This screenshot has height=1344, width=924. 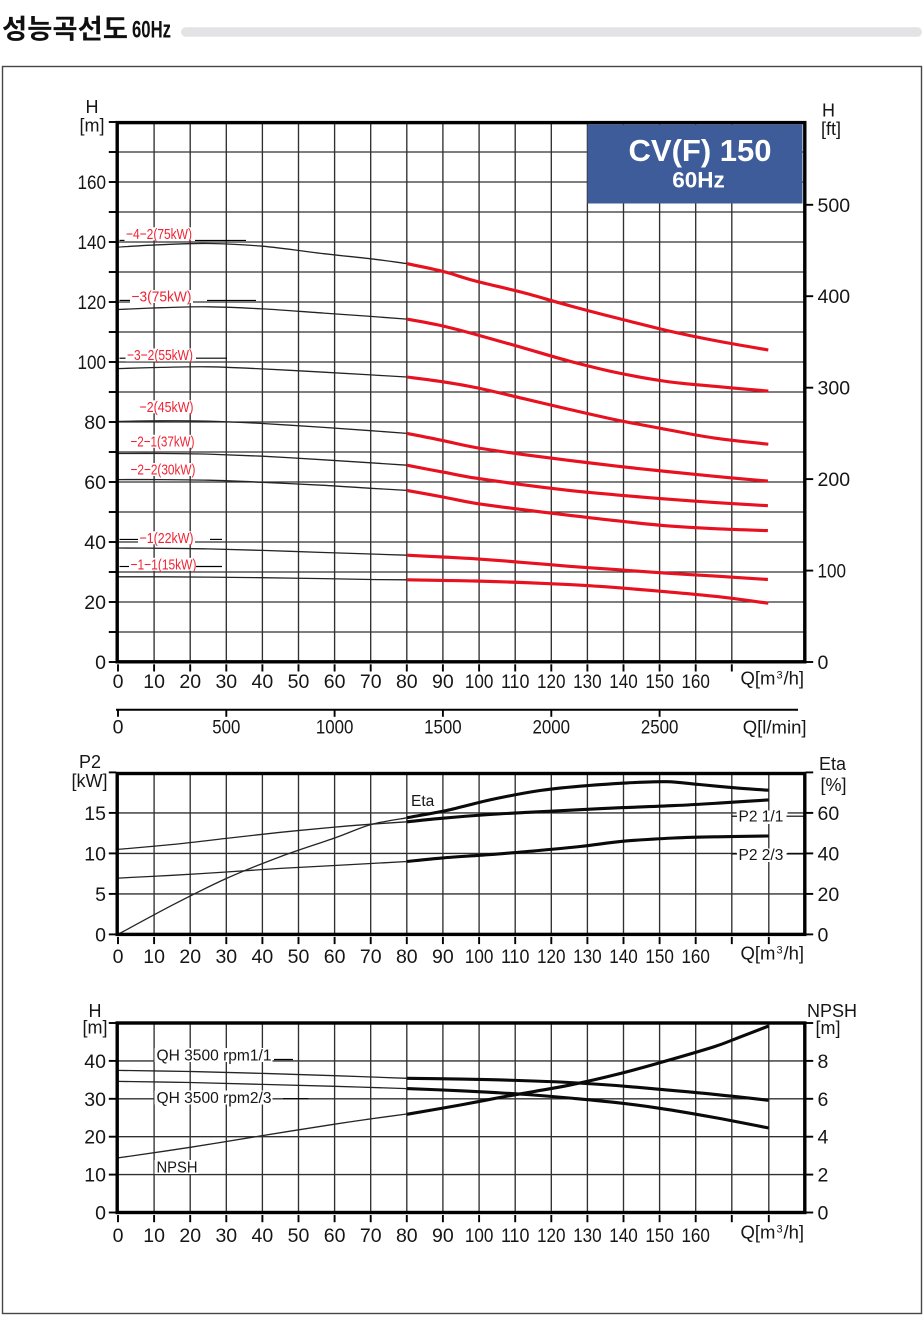 What do you see at coordinates (95, 814) in the screenshot?
I see `svg-text: 15` at bounding box center [95, 814].